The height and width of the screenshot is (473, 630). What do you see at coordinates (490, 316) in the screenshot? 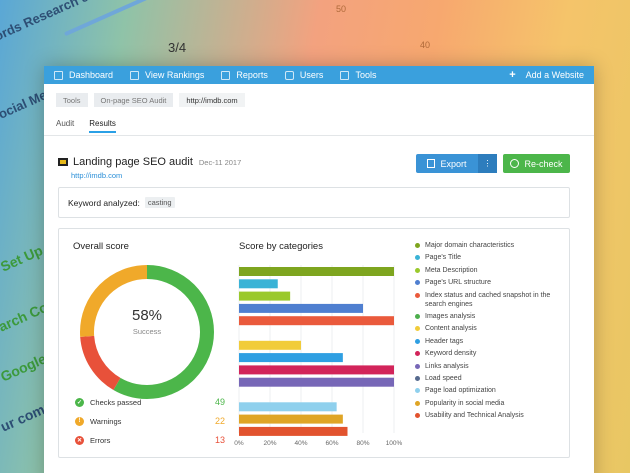
I see `legend-item: Images analysis` at bounding box center [490, 316].